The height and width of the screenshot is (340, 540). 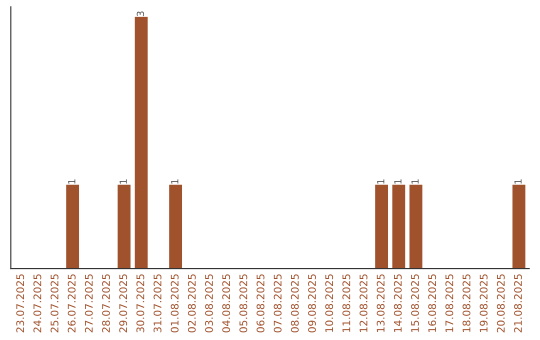 I want to click on x-tick-label: 08.08.2025, so click(x=294, y=303).